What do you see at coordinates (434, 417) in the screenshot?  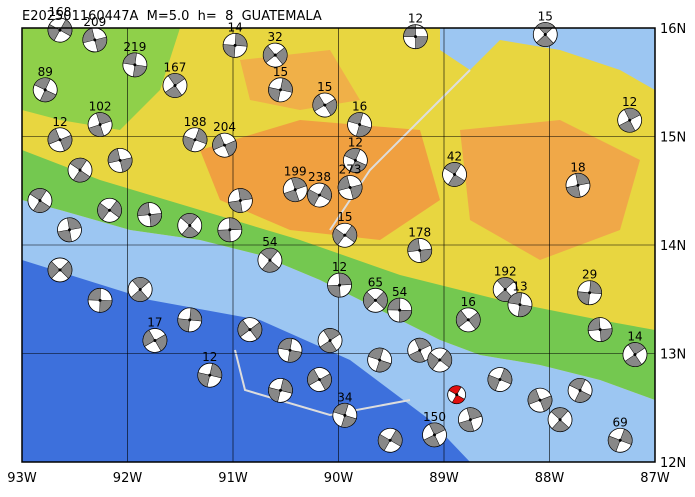 I see `depth-label: 150` at bounding box center [434, 417].